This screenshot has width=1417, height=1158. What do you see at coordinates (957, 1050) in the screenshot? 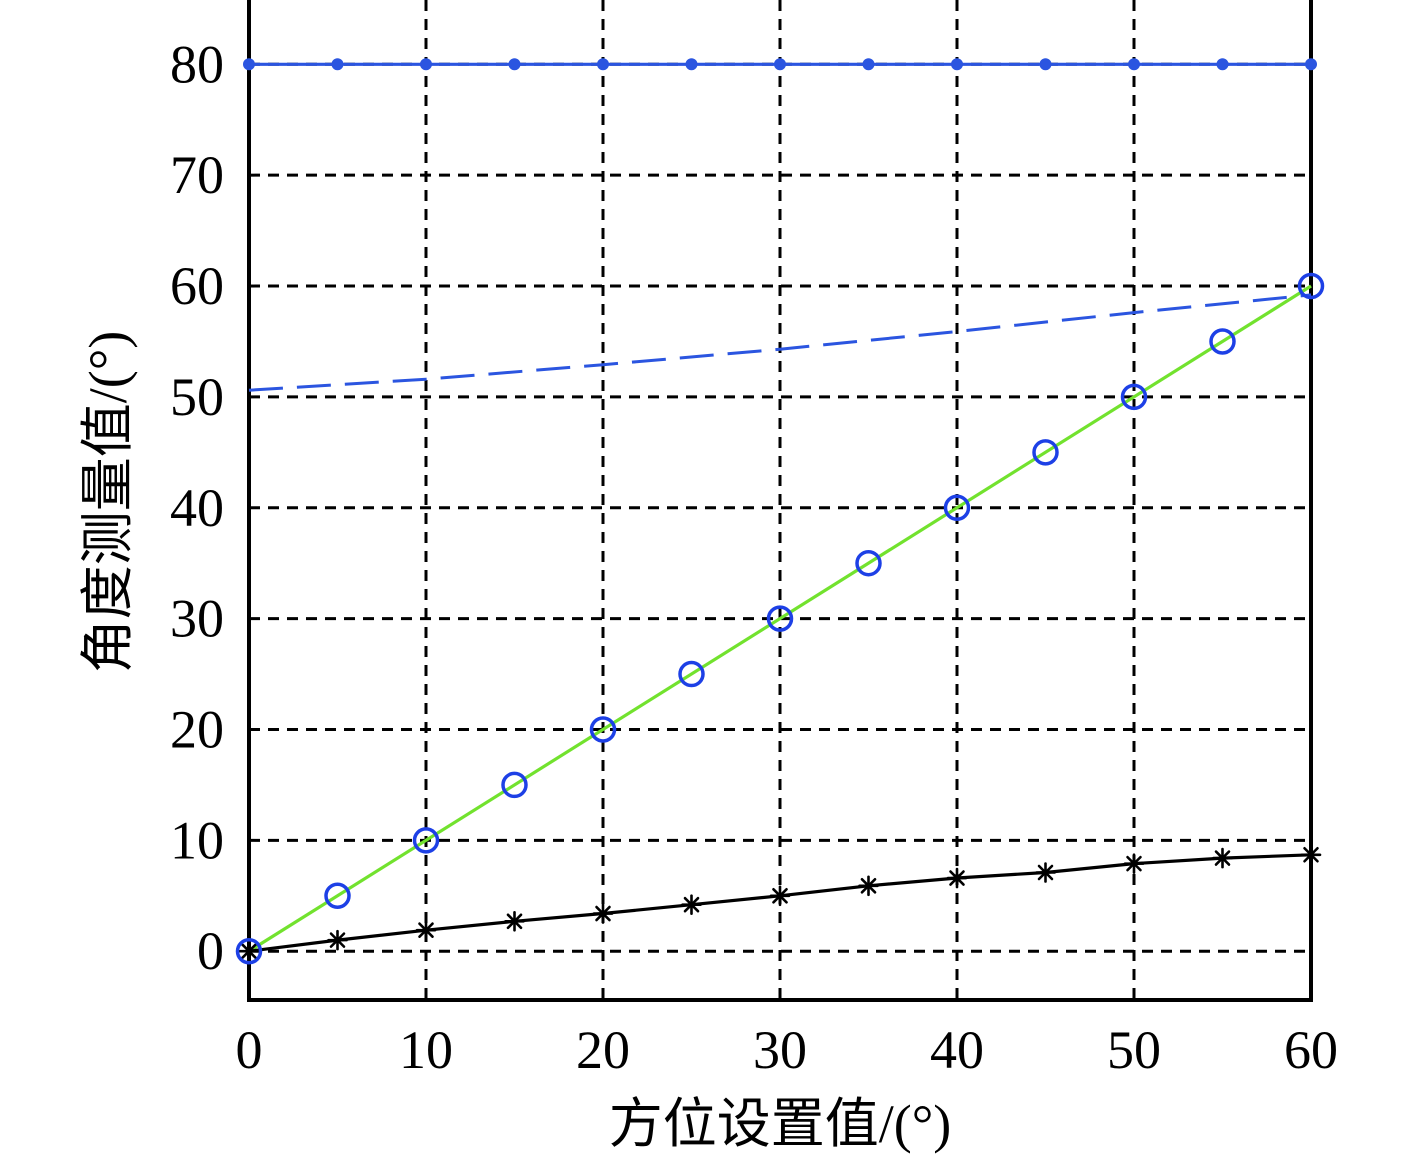
I see `x-tick-label: 40` at bounding box center [957, 1050].